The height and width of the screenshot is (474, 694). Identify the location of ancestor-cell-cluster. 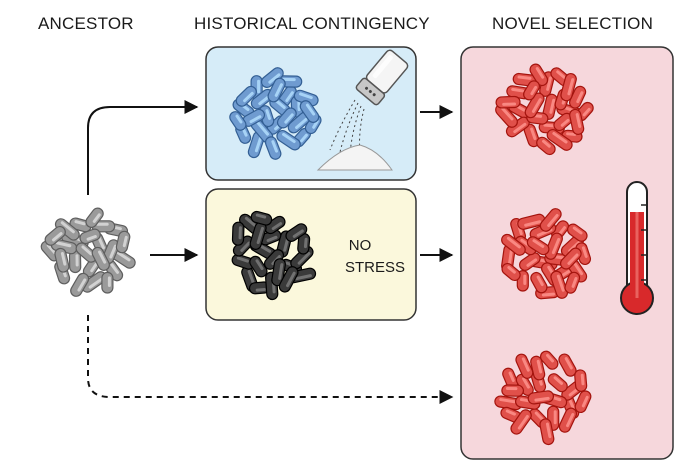
(88, 252).